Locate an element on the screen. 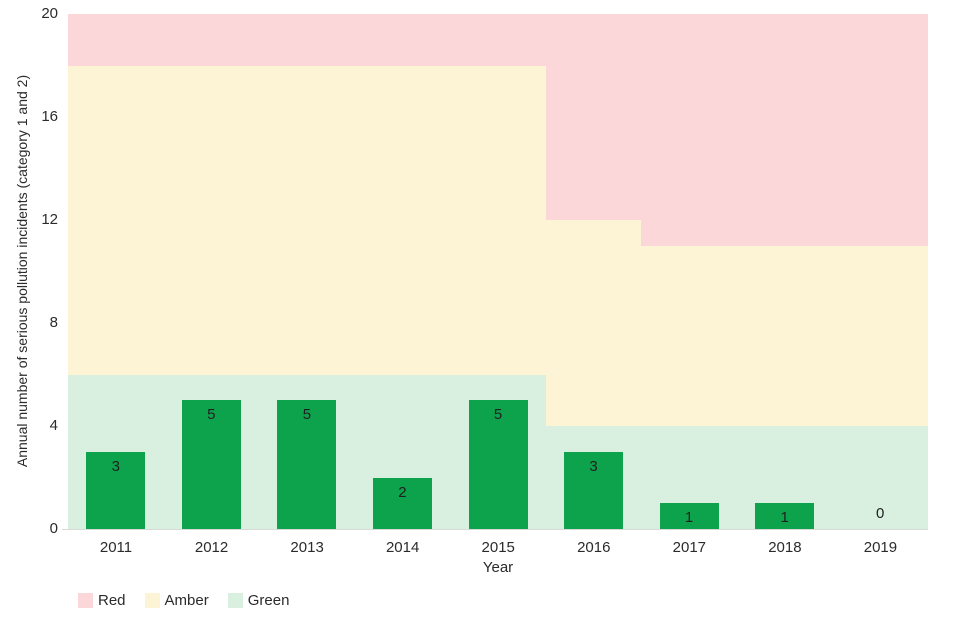 The width and height of the screenshot is (960, 640). legend-label: Green is located at coordinates (268, 600).